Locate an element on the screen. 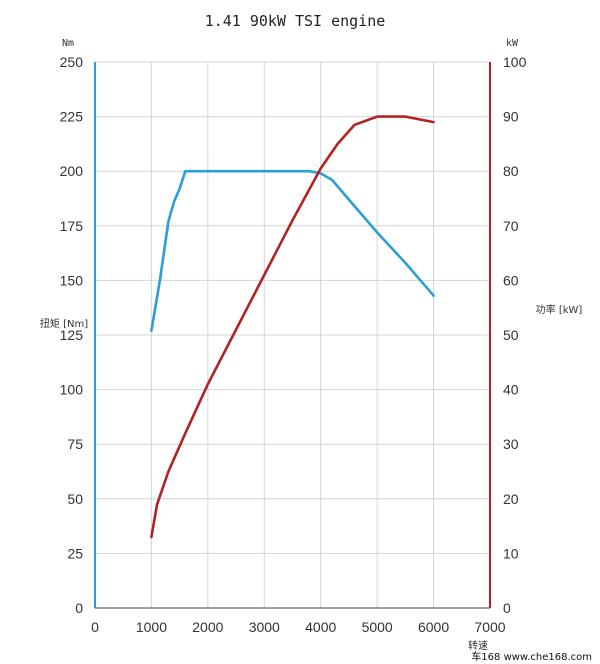 Image resolution: width=600 pixels, height=664 pixels. watermark: 车168 www.che168.com is located at coordinates (531, 656).